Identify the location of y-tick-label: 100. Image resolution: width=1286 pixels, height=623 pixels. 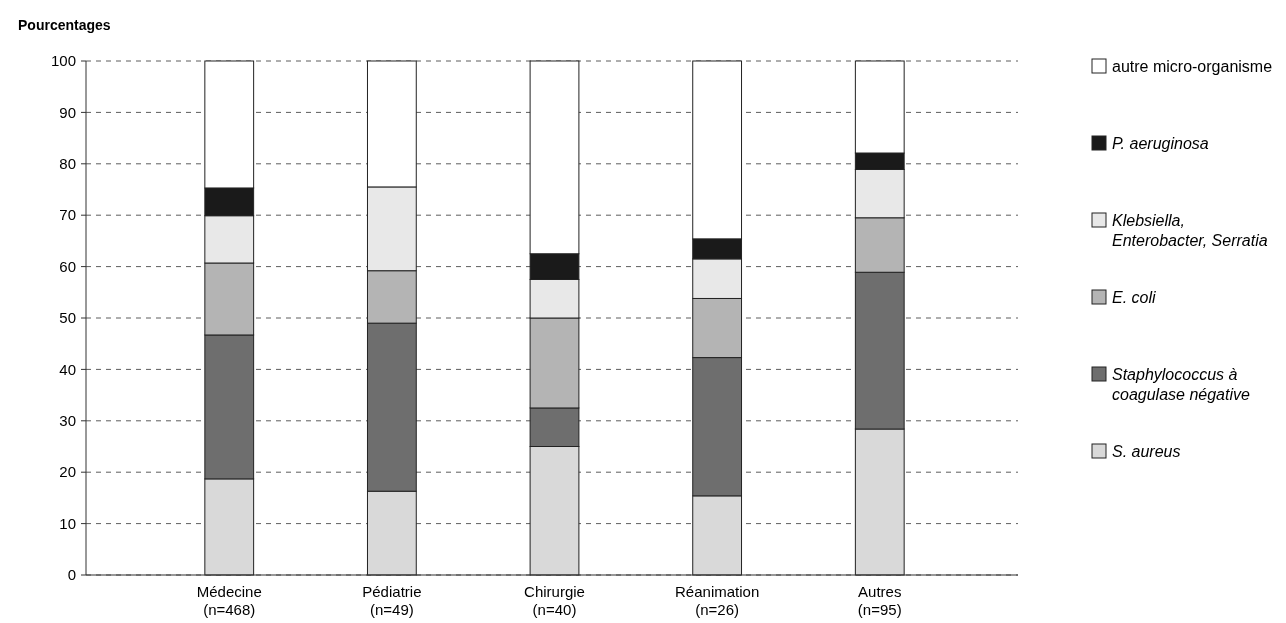
(63, 61).